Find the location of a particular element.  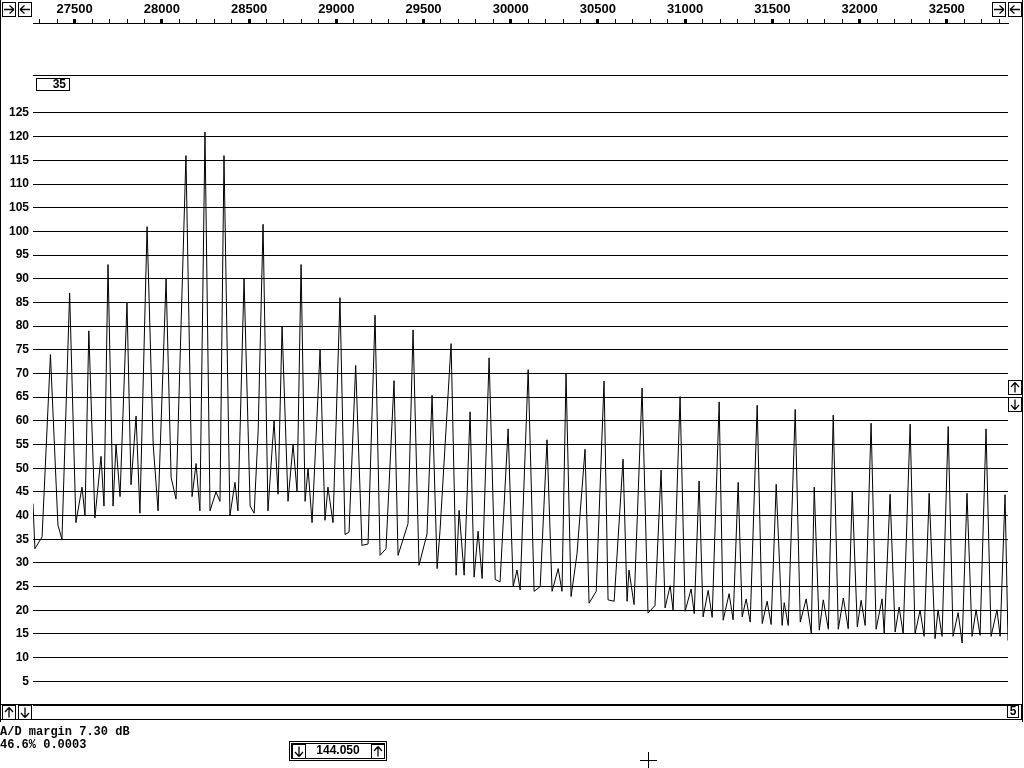

y-tick-label: 20 is located at coordinates (22, 609).